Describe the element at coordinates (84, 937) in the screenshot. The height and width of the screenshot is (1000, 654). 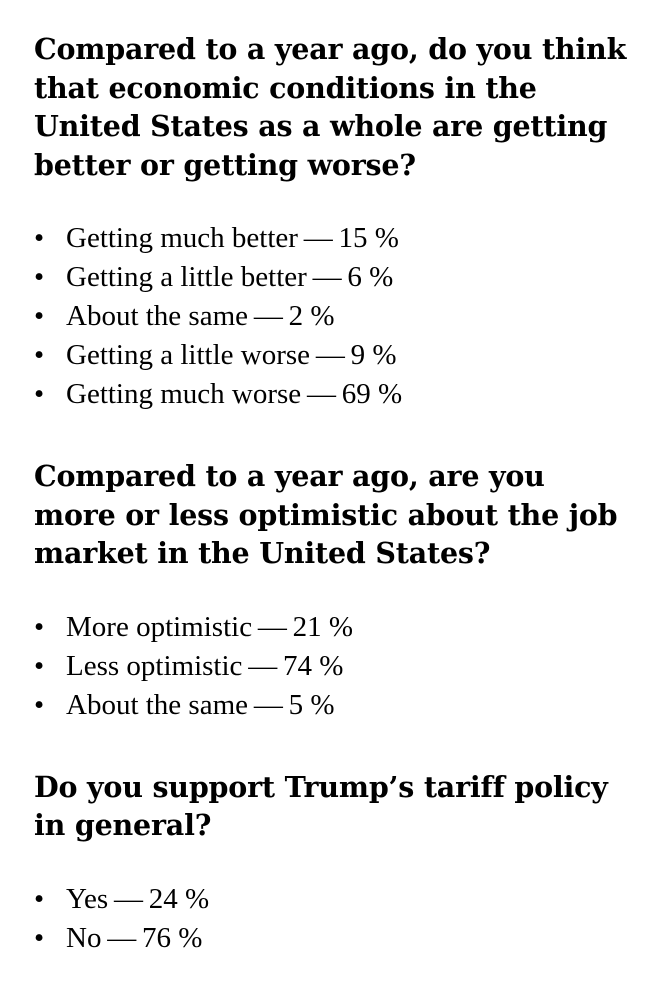
I see `answer-label: No` at that location.